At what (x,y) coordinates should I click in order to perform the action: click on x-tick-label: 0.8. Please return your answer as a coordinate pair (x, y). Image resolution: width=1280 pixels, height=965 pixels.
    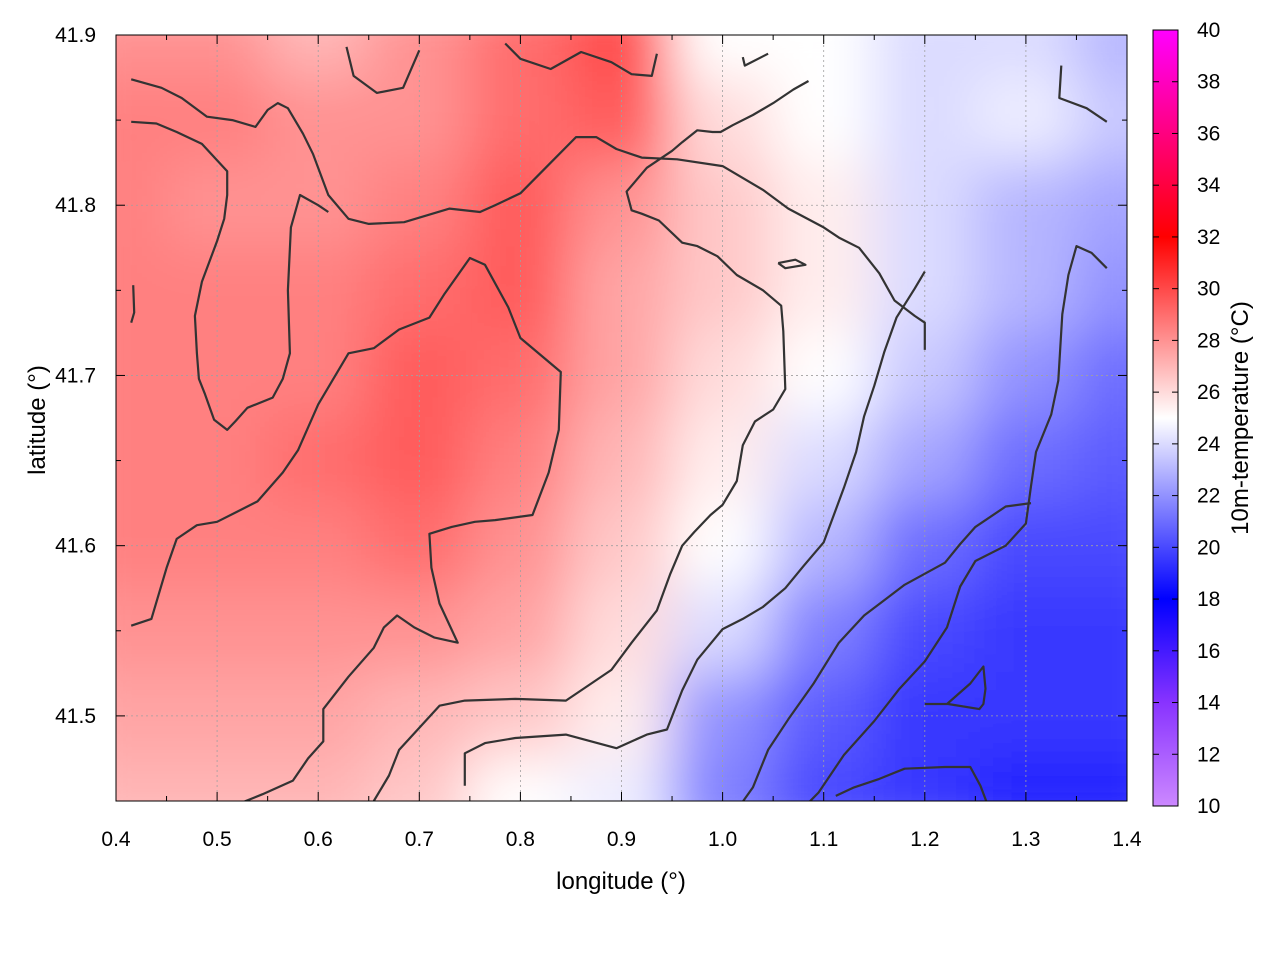
    Looking at the image, I should click on (520, 839).